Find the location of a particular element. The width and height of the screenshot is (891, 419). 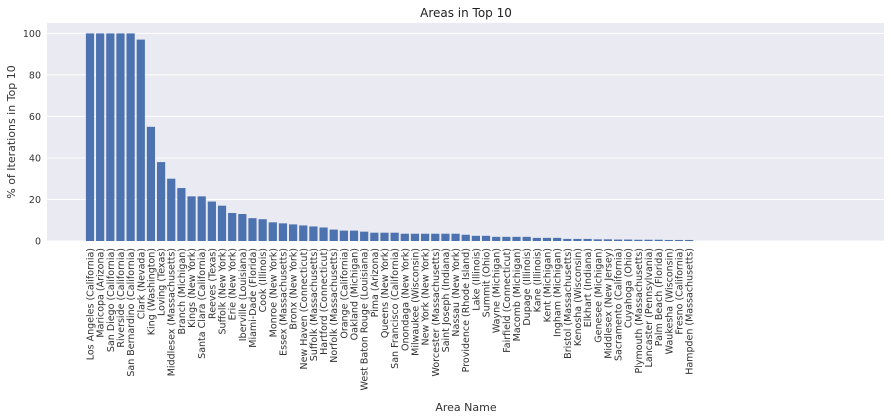

x-tick-label: Sacramento (California) is located at coordinates (619, 304).